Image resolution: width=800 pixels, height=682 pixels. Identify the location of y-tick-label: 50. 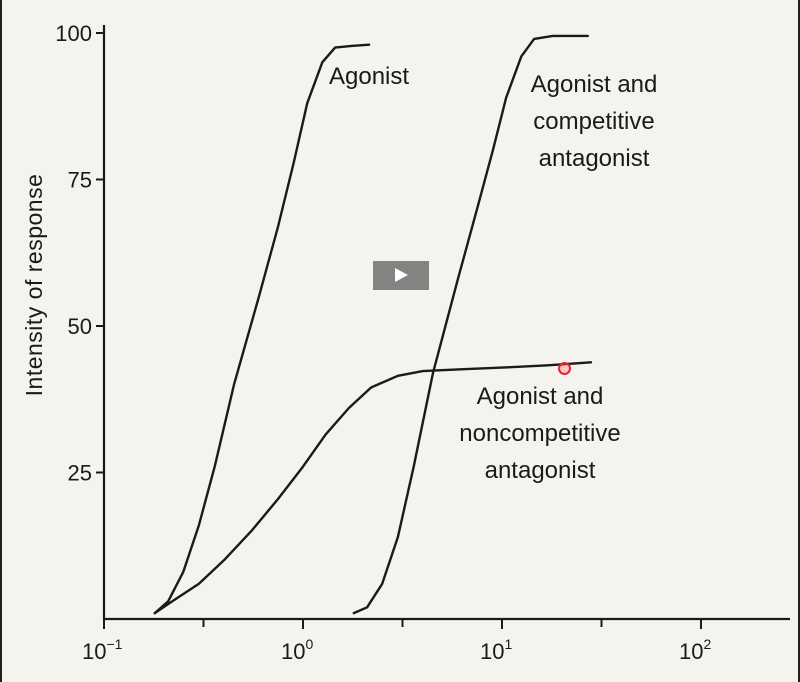
(80, 326).